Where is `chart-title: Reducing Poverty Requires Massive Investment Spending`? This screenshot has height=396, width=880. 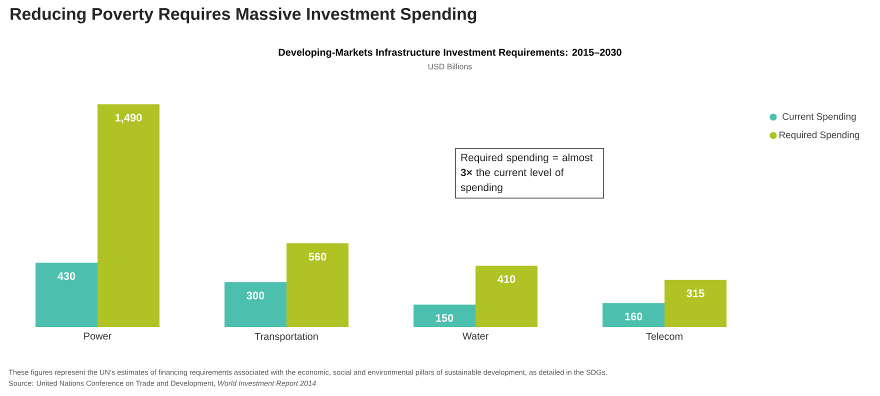 chart-title: Reducing Poverty Requires Massive Investment Spending is located at coordinates (243, 16).